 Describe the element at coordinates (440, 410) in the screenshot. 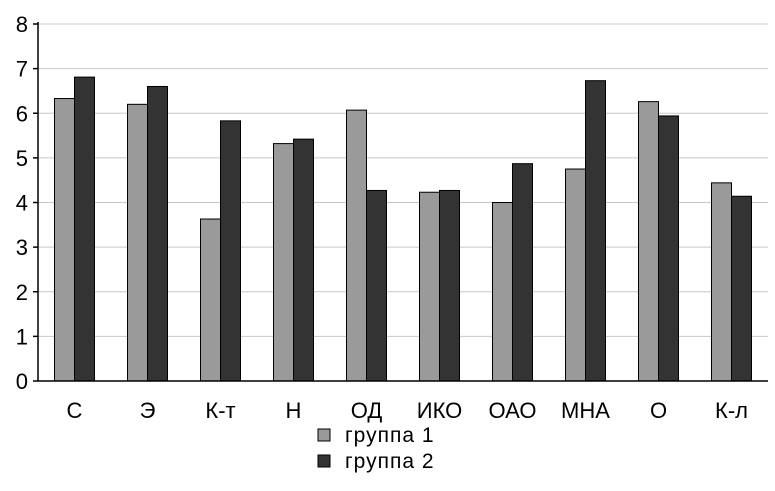

I see `x-category-label: ИКО` at that location.